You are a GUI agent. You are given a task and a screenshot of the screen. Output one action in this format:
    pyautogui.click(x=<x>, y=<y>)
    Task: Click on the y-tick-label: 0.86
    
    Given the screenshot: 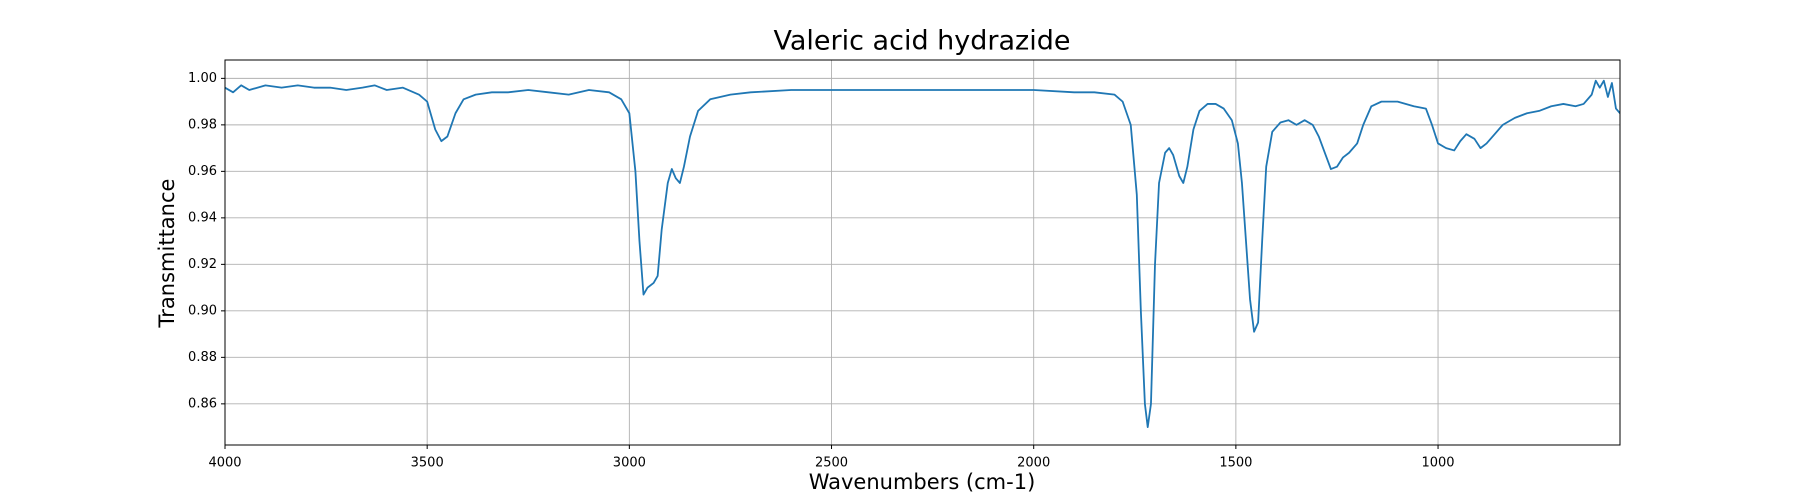 What is the action you would take?
    pyautogui.click(x=202, y=403)
    